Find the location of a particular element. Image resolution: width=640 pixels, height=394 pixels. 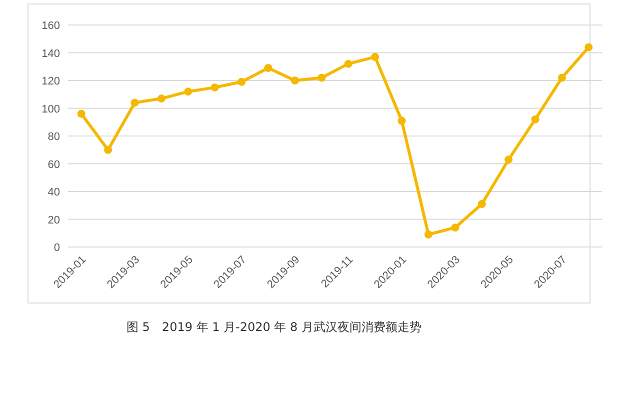

y-tick-label: 40 is located at coordinates (54, 192).